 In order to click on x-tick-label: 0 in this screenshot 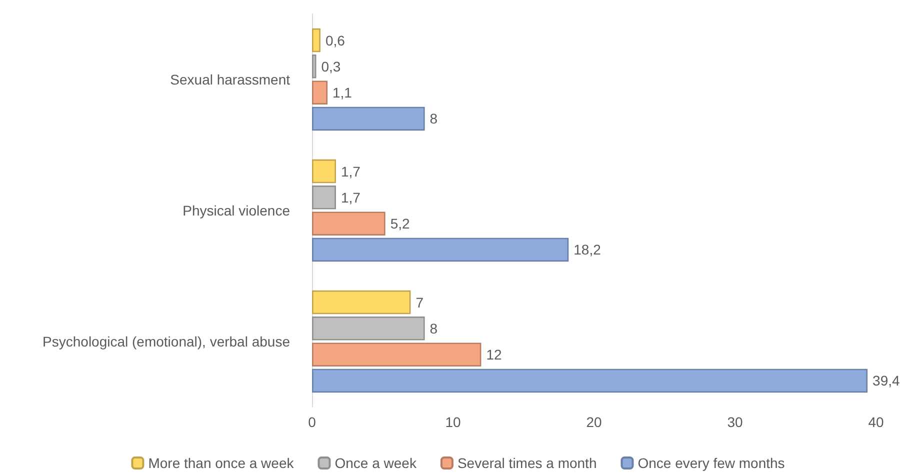, I will do `click(312, 422)`.